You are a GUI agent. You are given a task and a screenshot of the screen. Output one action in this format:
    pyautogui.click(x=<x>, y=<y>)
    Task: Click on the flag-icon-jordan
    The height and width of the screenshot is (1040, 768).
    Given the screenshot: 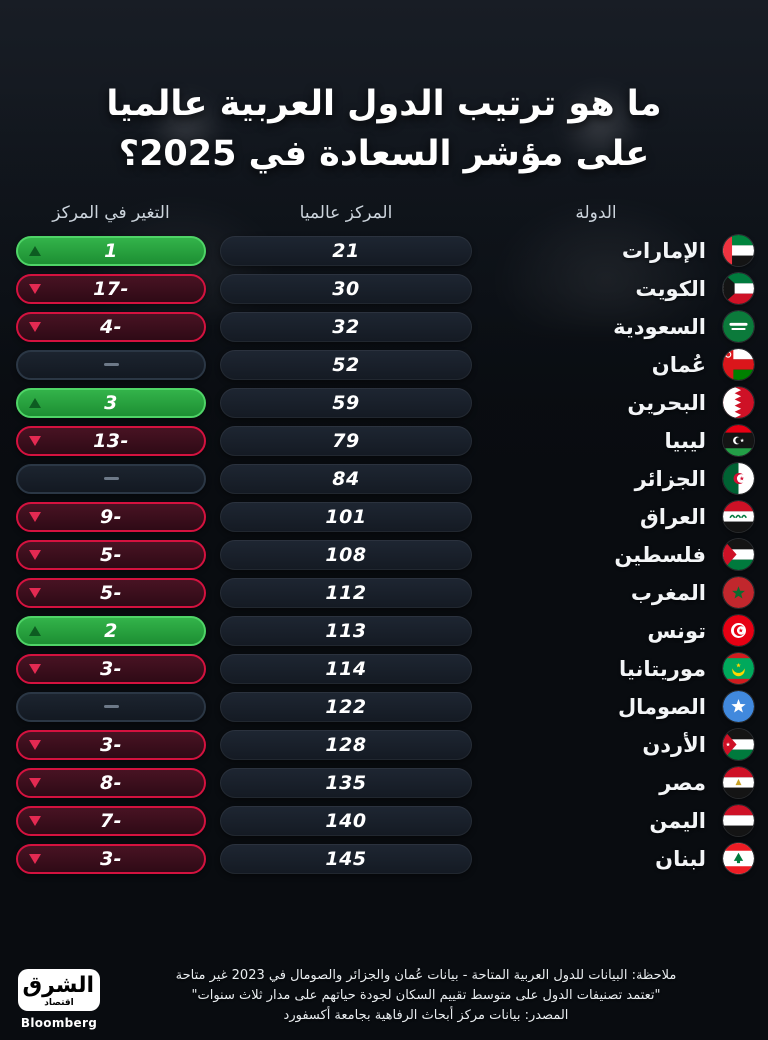 What is the action you would take?
    pyautogui.click(x=738, y=745)
    